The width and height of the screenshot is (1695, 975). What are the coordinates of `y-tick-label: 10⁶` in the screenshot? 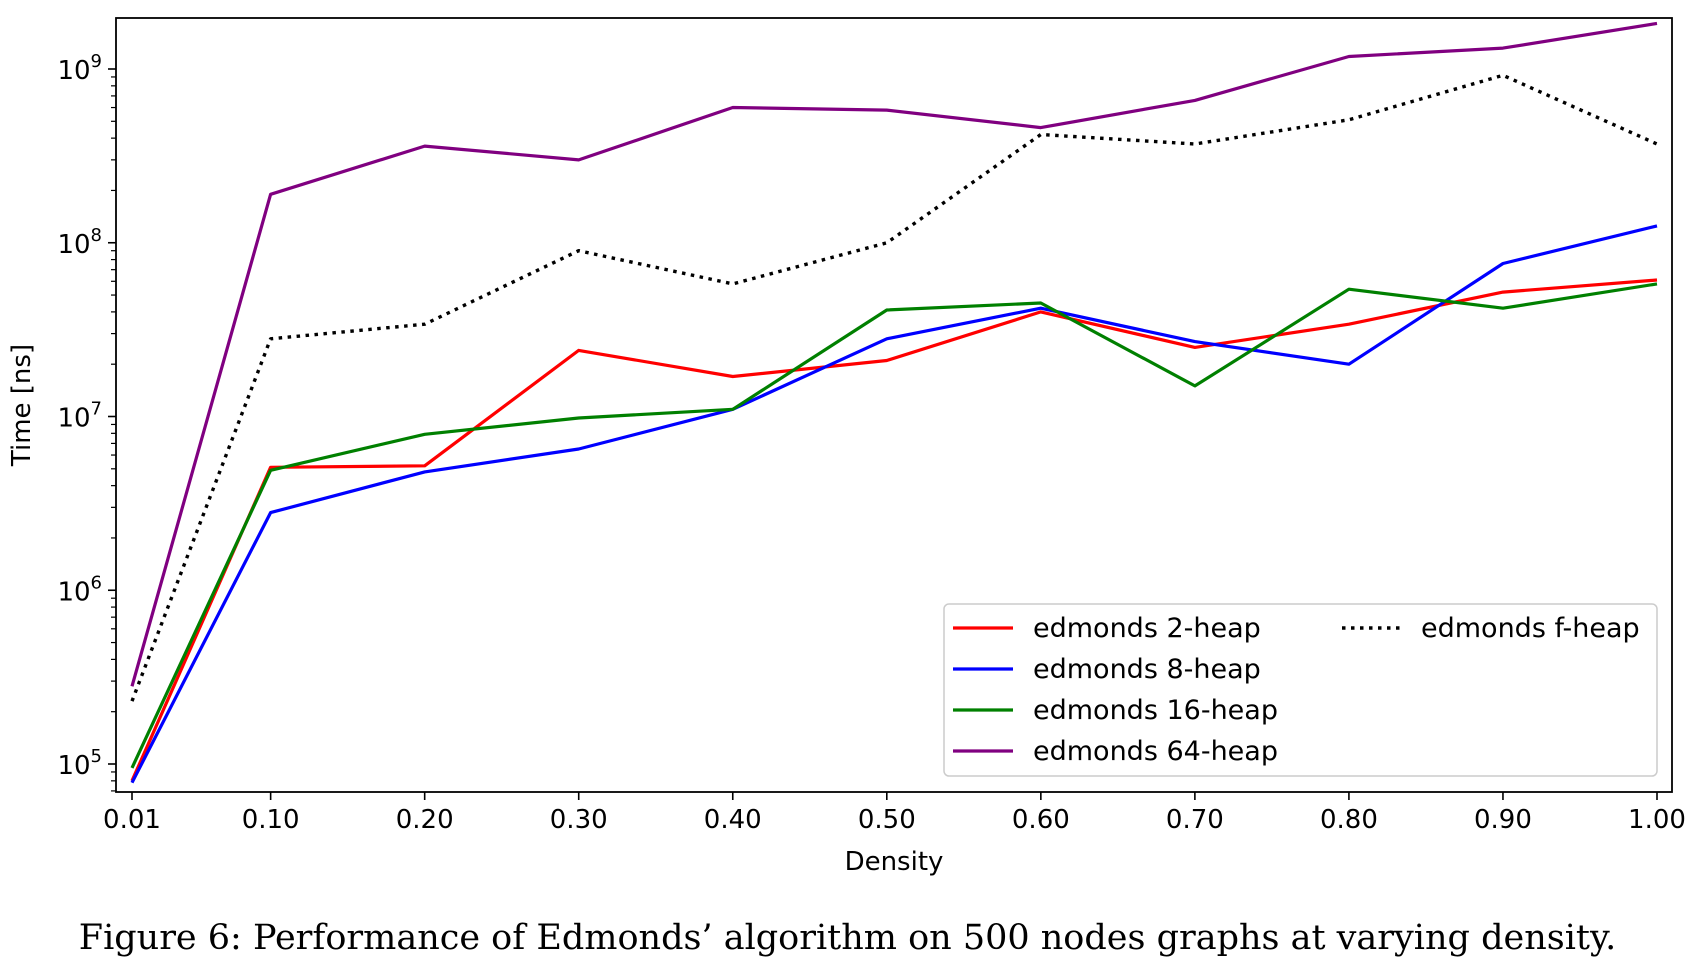 It's located at (79, 589).